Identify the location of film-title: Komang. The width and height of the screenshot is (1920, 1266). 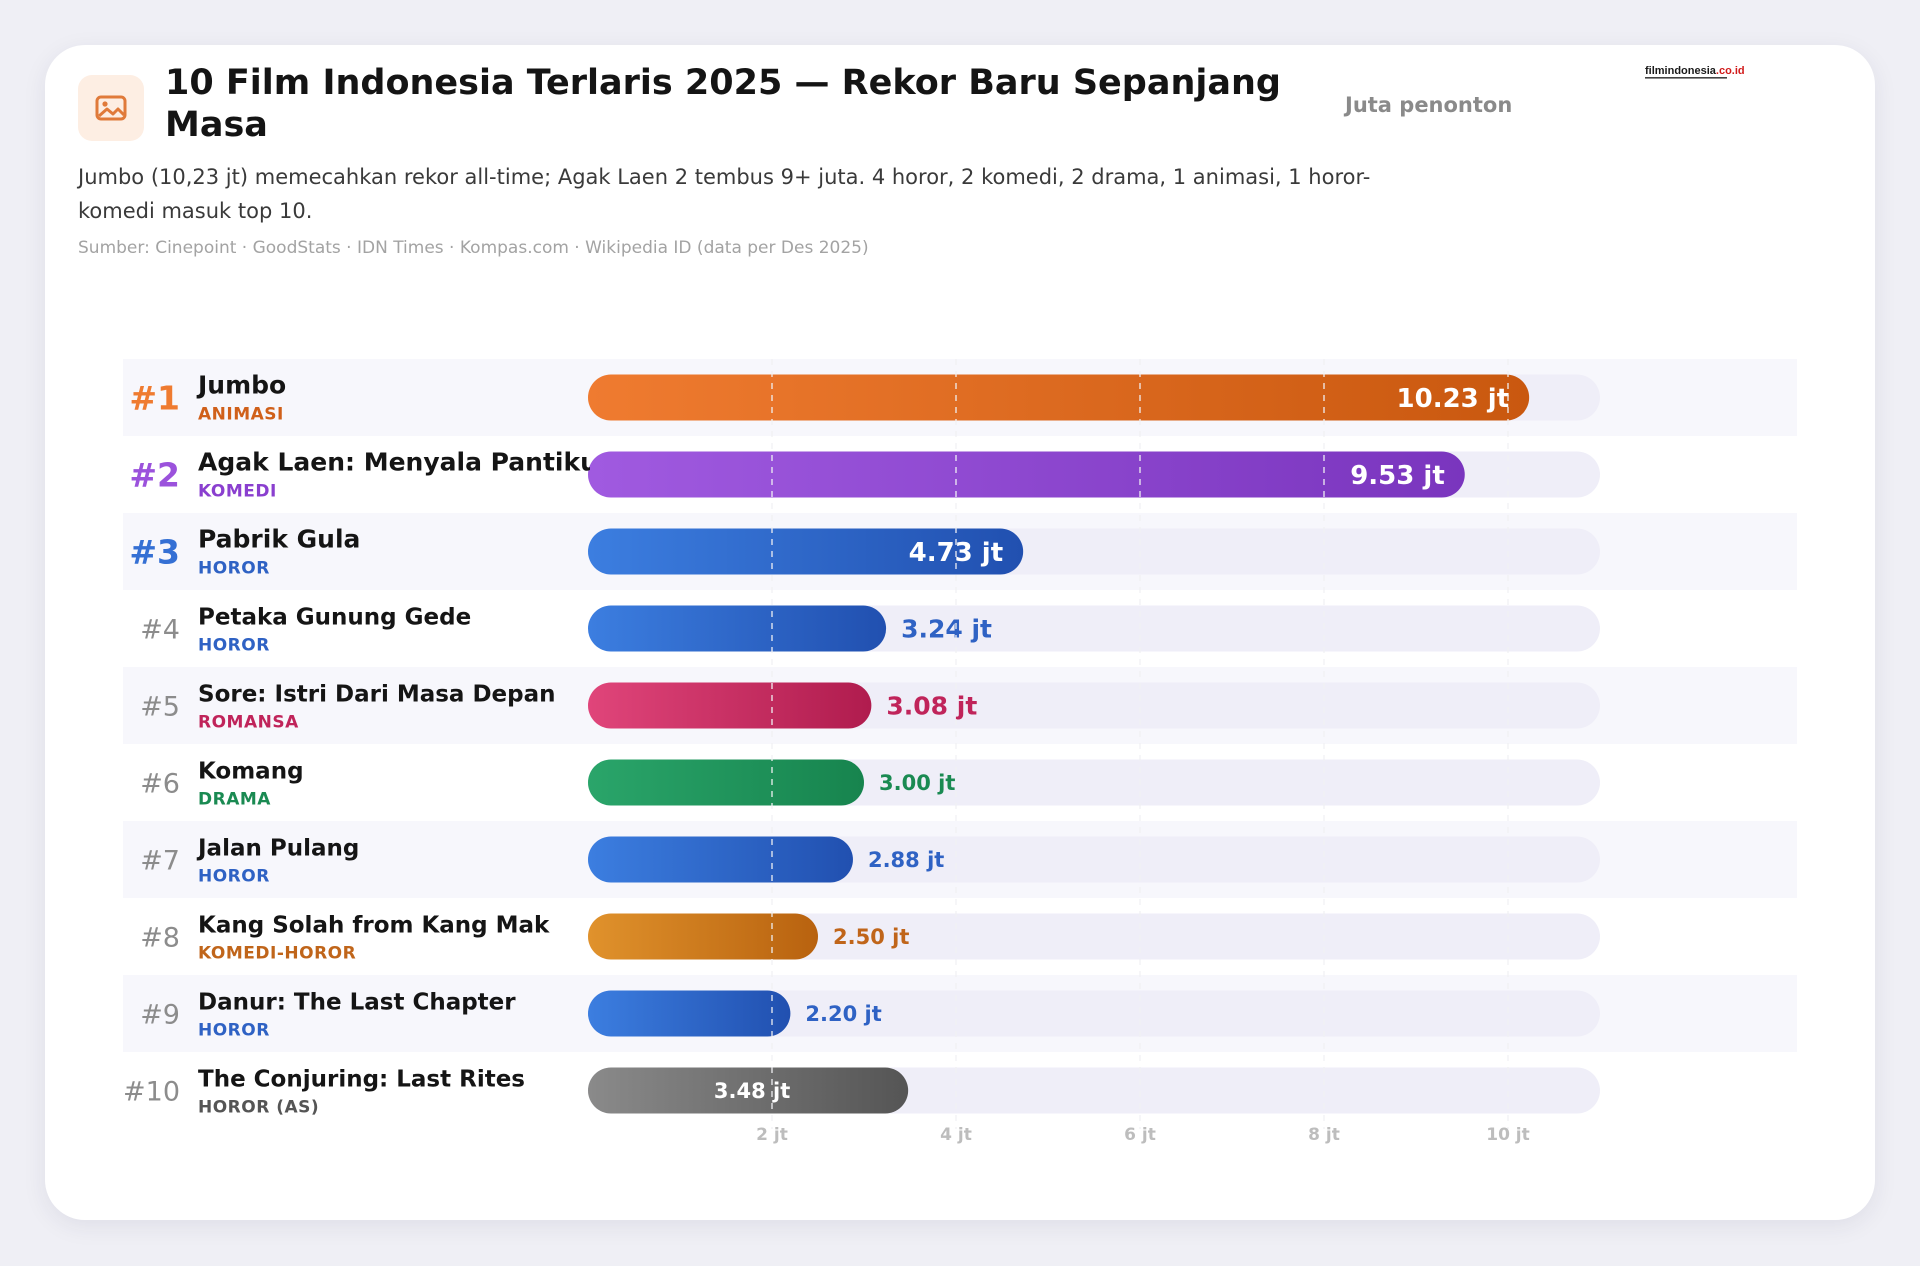
(251, 772).